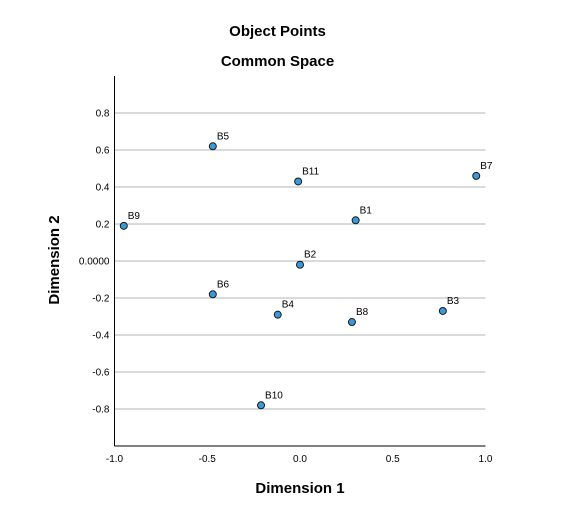  Describe the element at coordinates (223, 136) in the screenshot. I see `point-label: B5` at that location.